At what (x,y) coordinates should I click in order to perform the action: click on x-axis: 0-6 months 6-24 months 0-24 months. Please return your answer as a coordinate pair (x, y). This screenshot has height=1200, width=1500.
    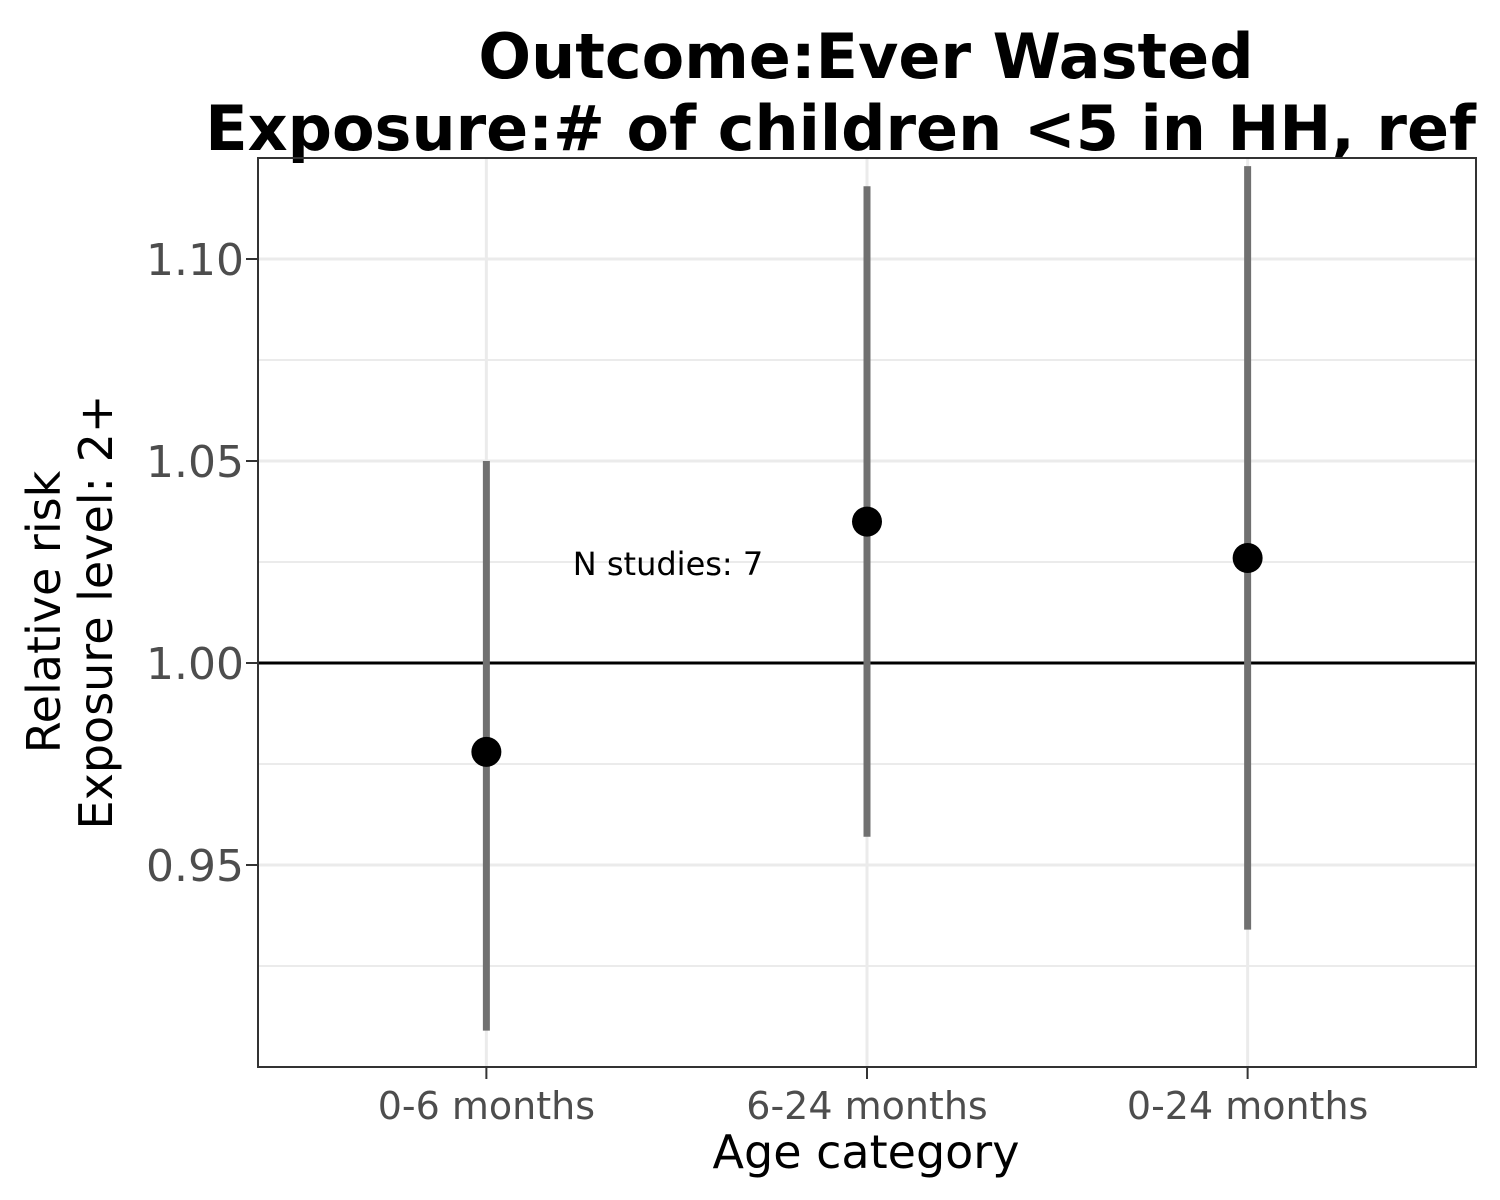
    Looking at the image, I should click on (873, 1097).